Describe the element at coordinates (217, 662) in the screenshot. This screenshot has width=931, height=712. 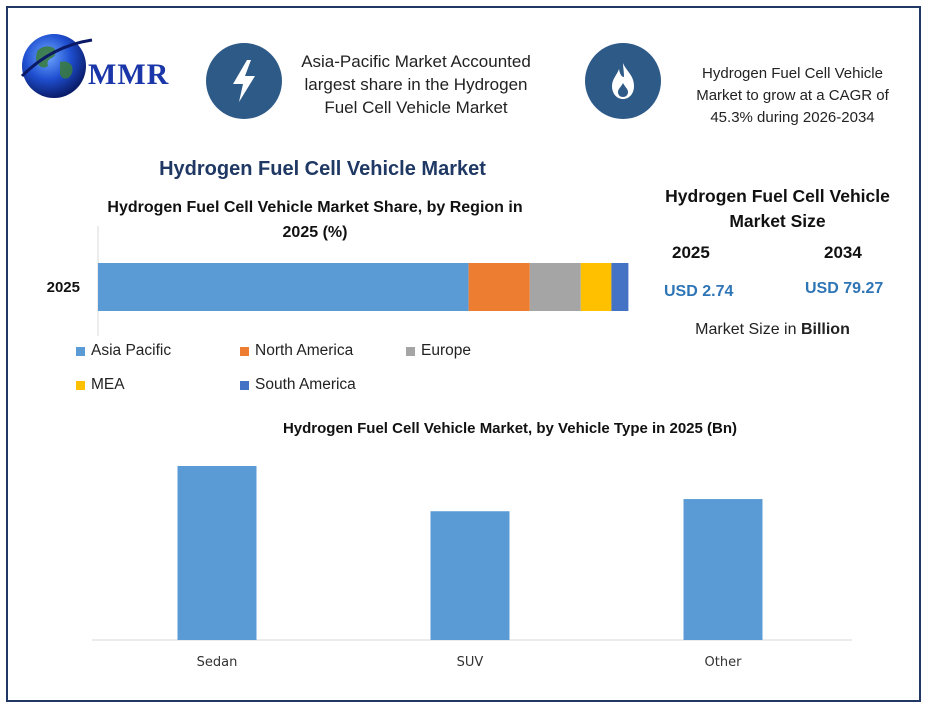
I see `x-tick-label-sedan: Sedan` at that location.